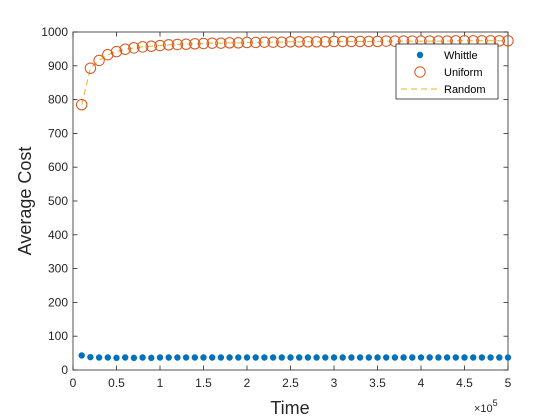 This screenshot has width=560, height=420. Describe the element at coordinates (58, 100) in the screenshot. I see `y-tick-label: 800` at that location.